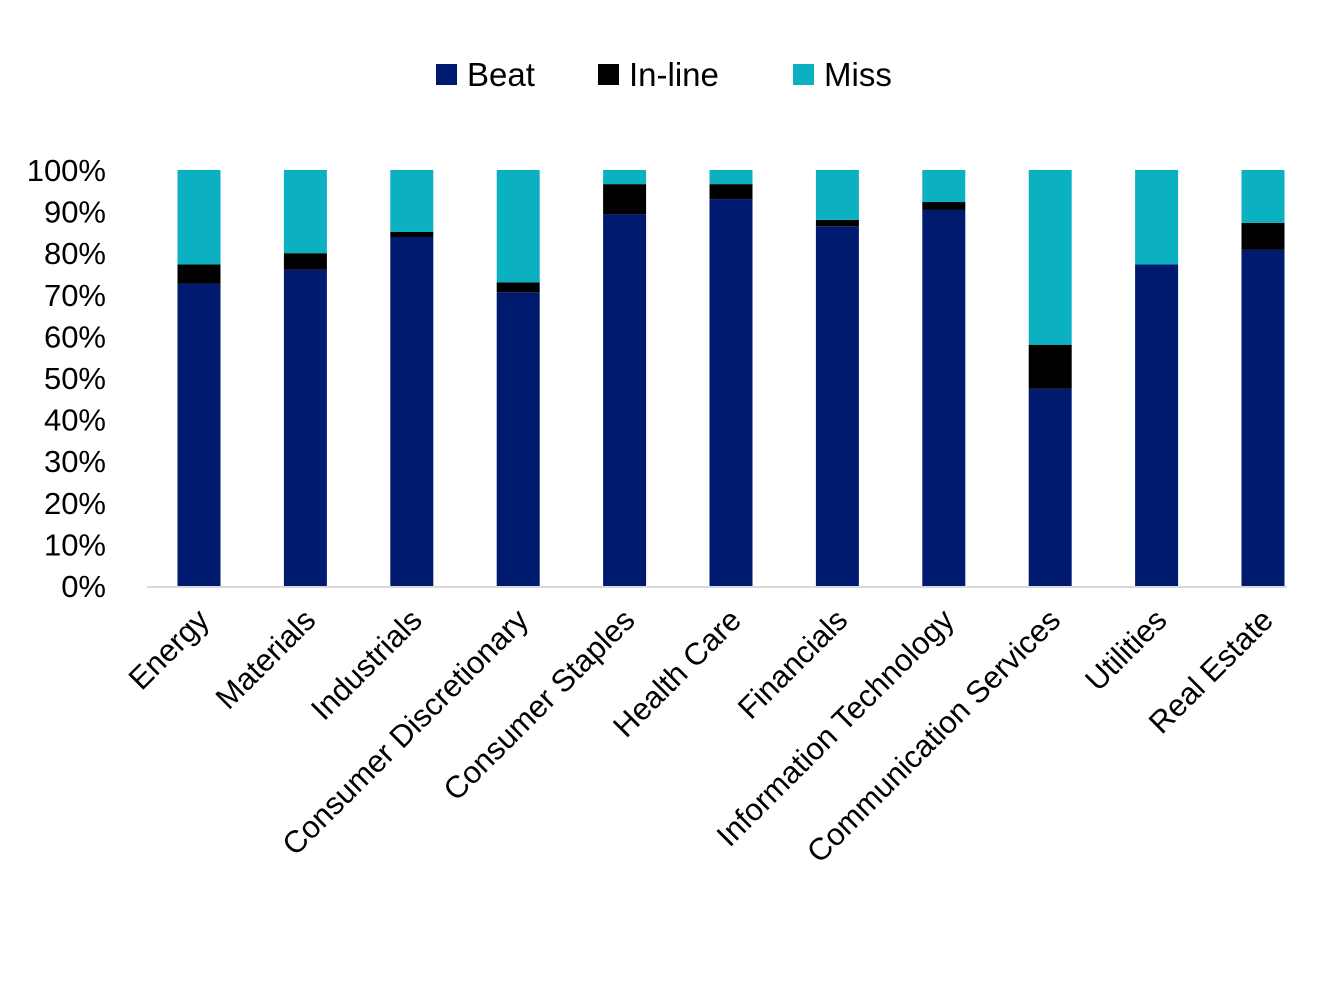 The height and width of the screenshot is (995, 1335). What do you see at coordinates (803, 74) in the screenshot?
I see `legend-swatch-miss` at bounding box center [803, 74].